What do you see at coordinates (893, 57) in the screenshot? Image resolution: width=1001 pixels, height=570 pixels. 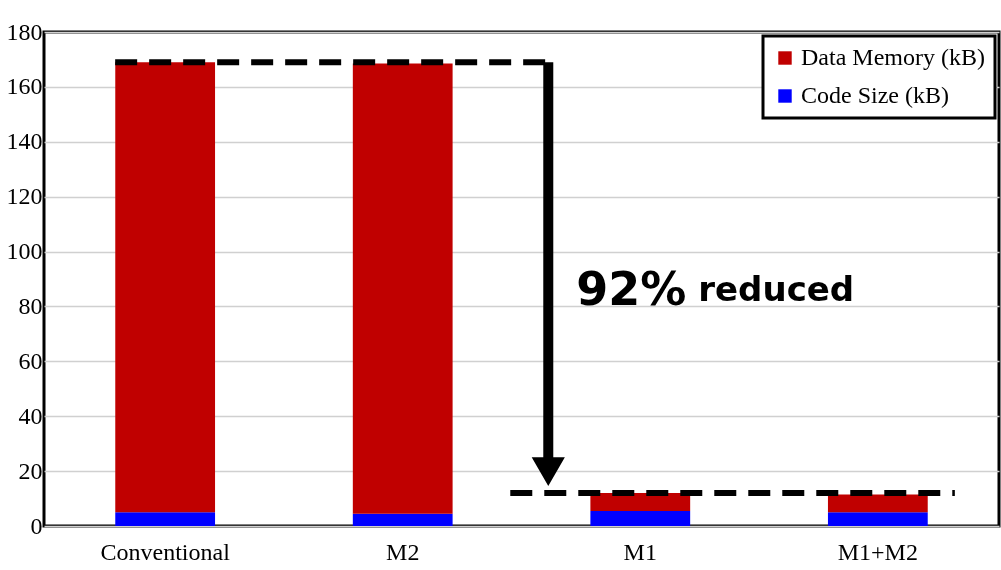 I see `legend-label: Data Memory (kB)` at bounding box center [893, 57].